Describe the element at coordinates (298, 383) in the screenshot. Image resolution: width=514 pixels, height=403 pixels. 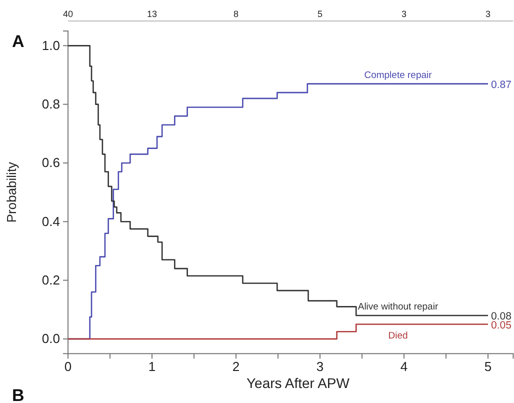
I see `x-axis-title: Years After APW` at that location.